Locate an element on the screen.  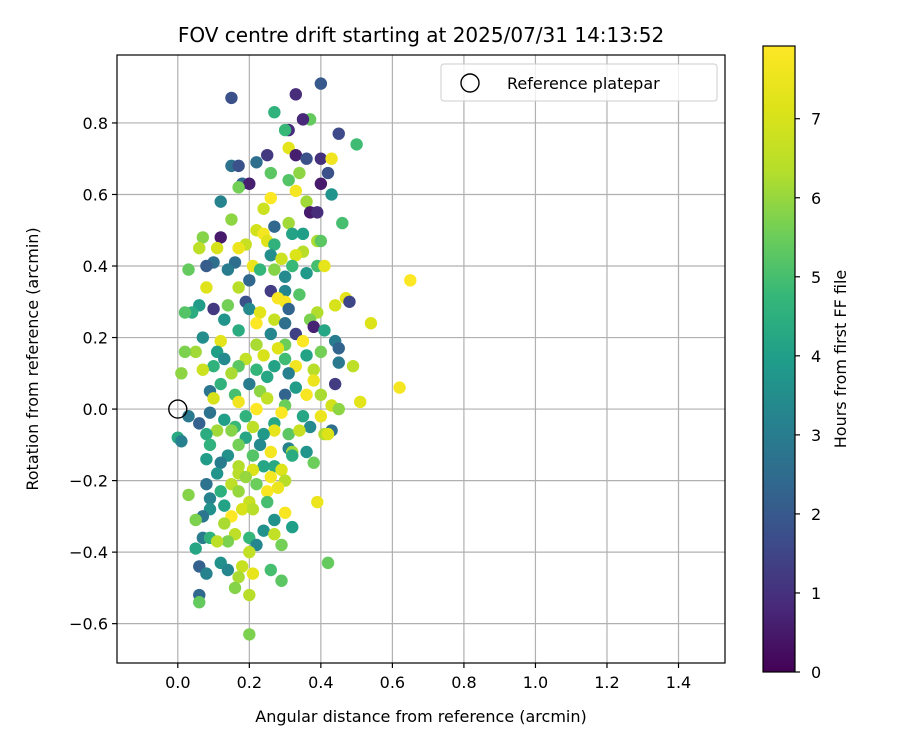
colorbar-label: Hours from first FF file is located at coordinates (840, 359).